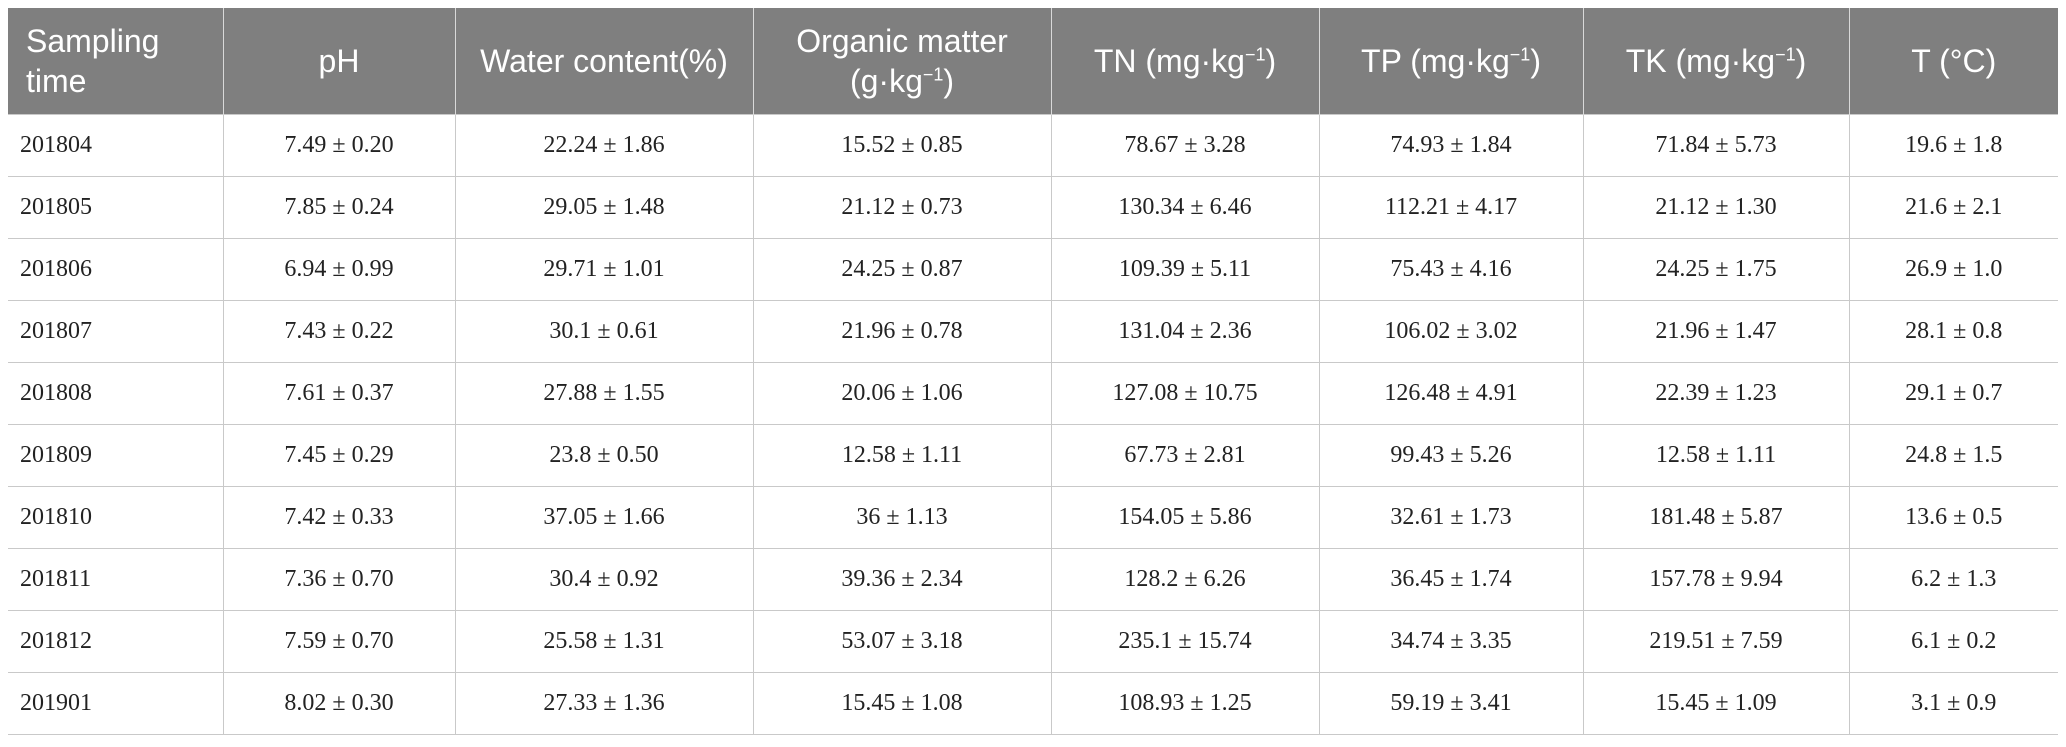 This screenshot has width=2066, height=747. What do you see at coordinates (1715, 393) in the screenshot?
I see `cell-tk: 22.39 ± 1.23` at bounding box center [1715, 393].